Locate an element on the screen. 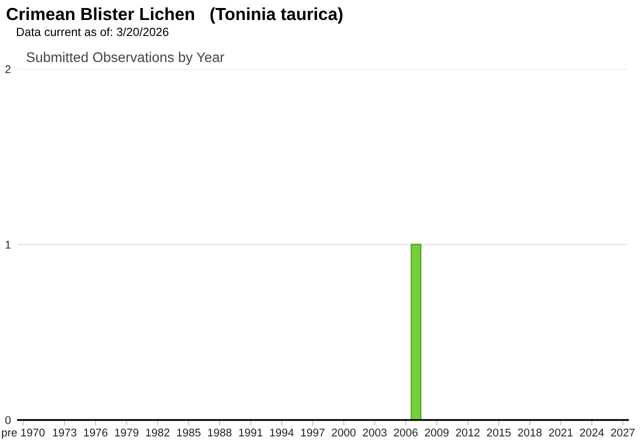  y-tick-label: 2 is located at coordinates (7, 69).